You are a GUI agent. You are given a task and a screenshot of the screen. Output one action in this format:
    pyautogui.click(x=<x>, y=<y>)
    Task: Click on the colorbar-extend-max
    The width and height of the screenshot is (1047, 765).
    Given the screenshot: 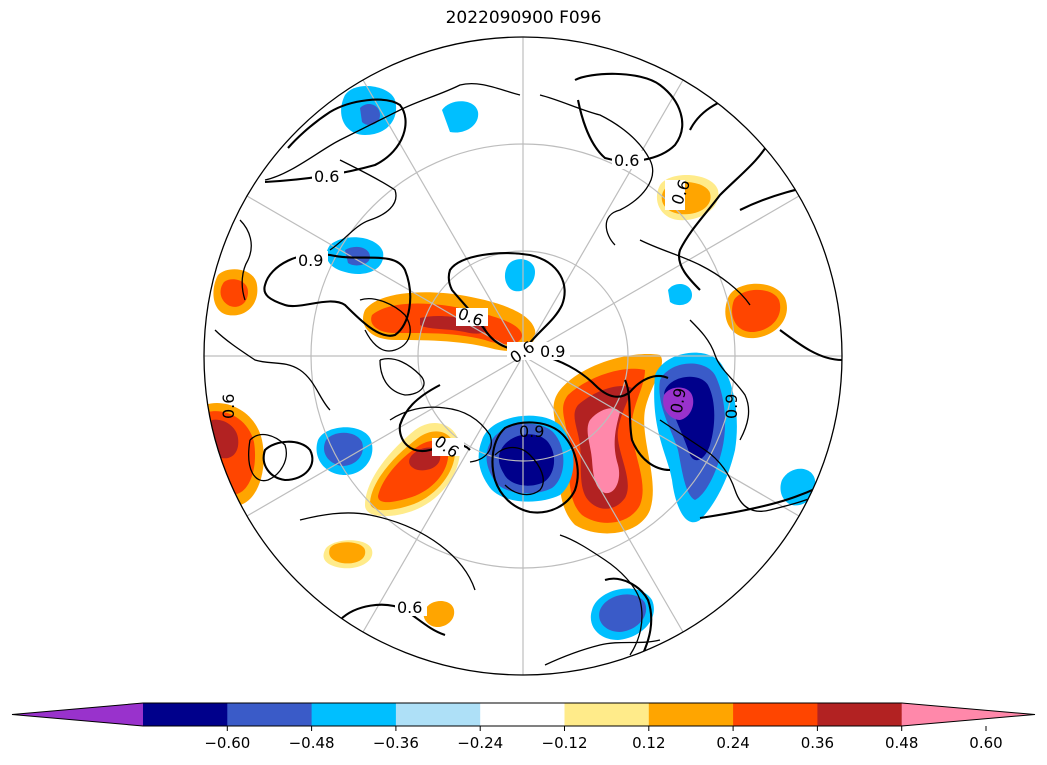 What is the action you would take?
    pyautogui.click(x=968, y=714)
    